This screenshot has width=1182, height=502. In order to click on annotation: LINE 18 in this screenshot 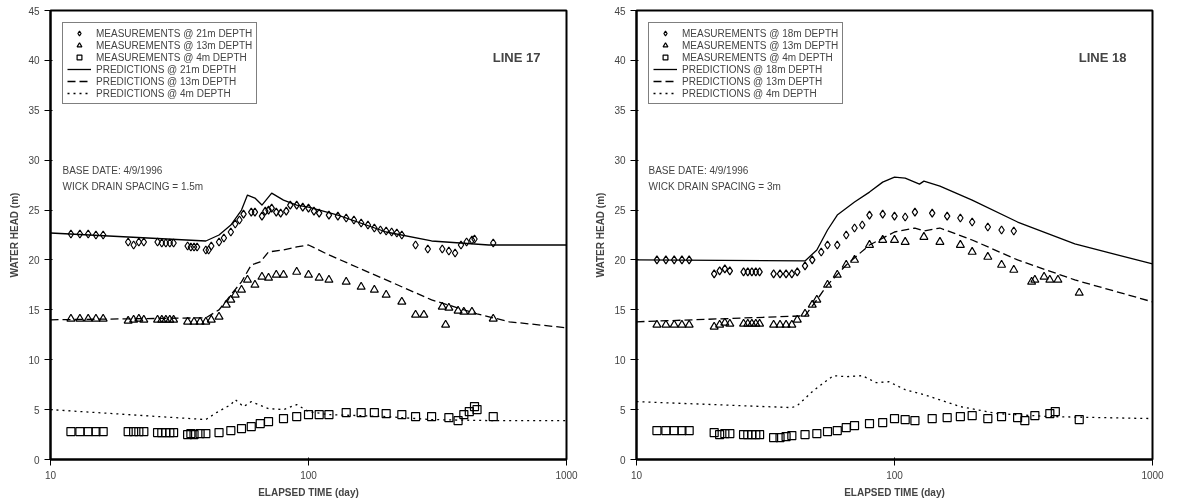, I will do `click(1102, 57)`.